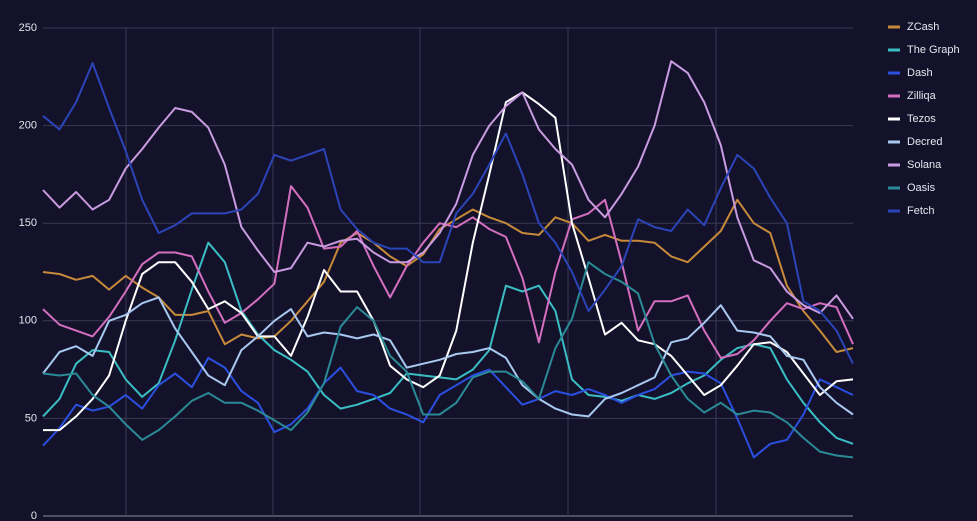 The image size is (977, 521). What do you see at coordinates (28, 223) in the screenshot?
I see `y-tick-label: 150` at bounding box center [28, 223].